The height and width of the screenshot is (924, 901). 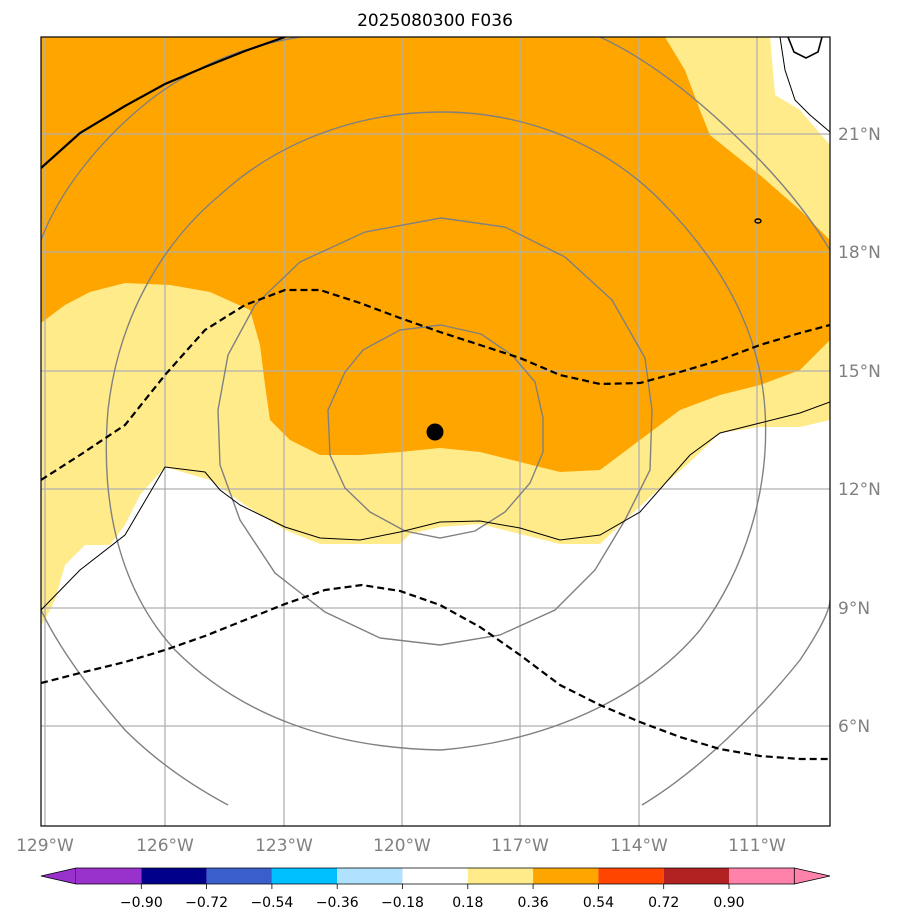 What do you see at coordinates (859, 372) in the screenshot?
I see `lat-label-15n: 15°N` at bounding box center [859, 372].